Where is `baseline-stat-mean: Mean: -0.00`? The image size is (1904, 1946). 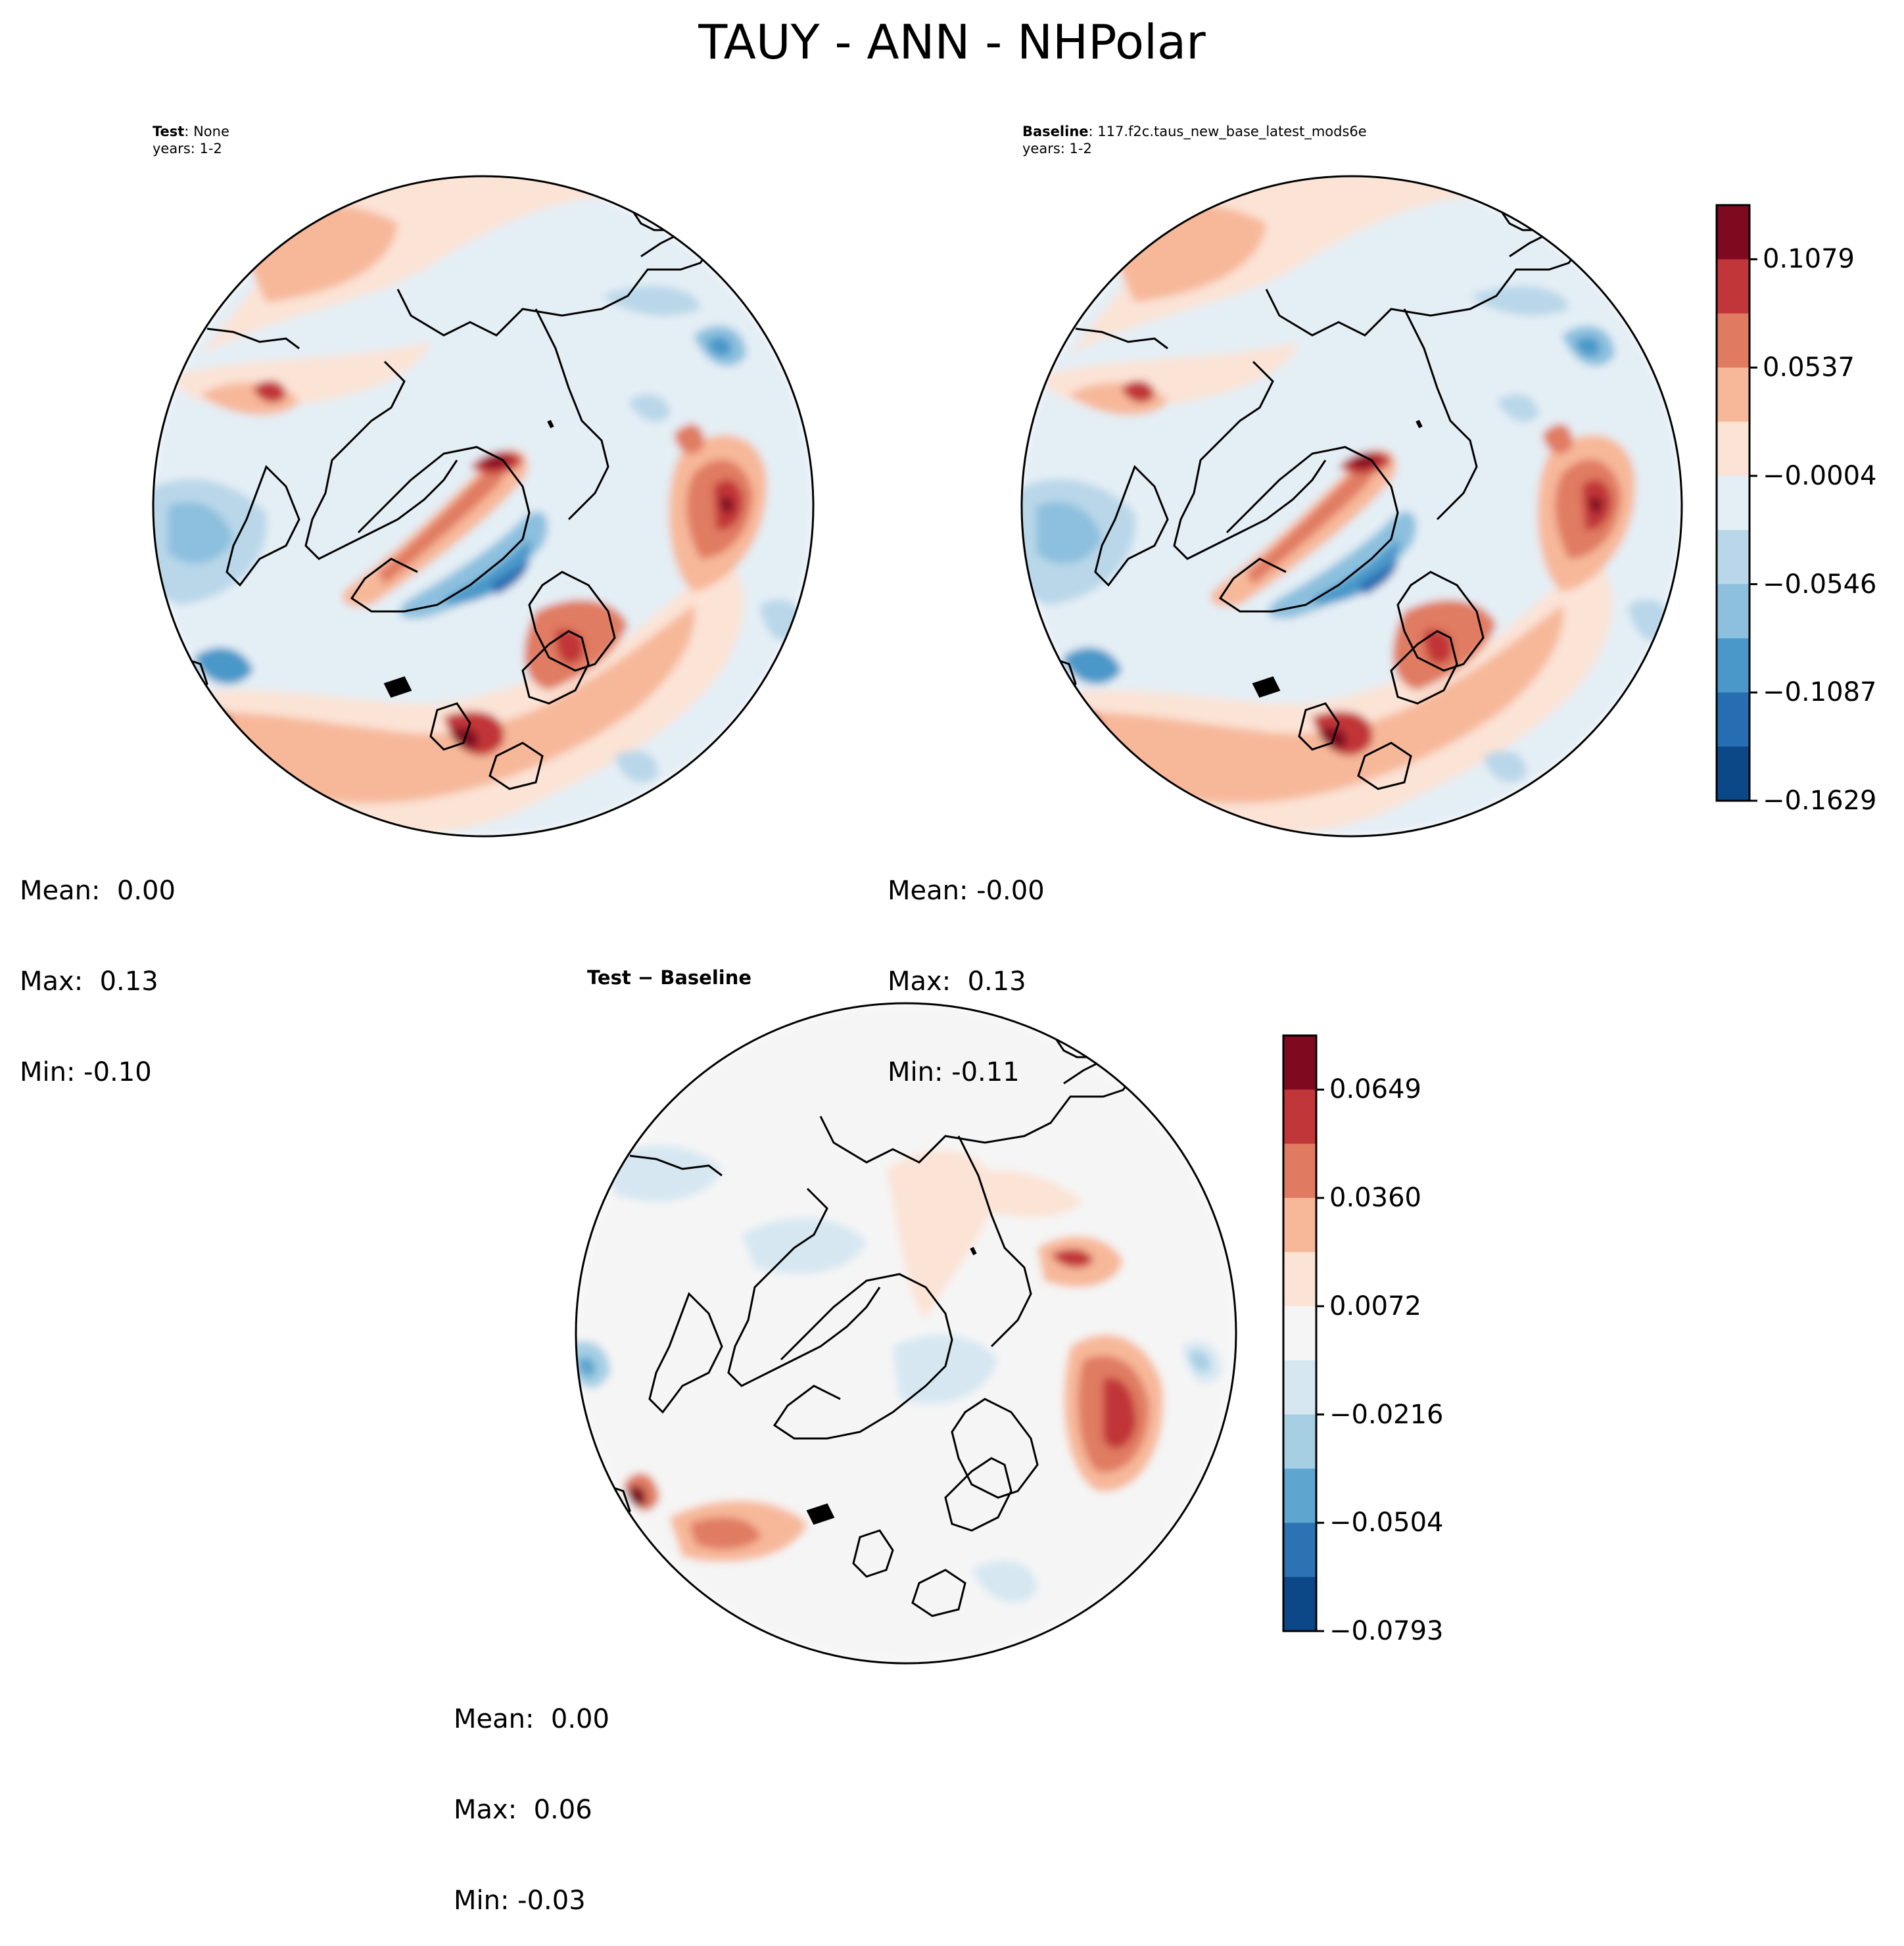
baseline-stat-mean: Mean: -0.00 is located at coordinates (966, 891).